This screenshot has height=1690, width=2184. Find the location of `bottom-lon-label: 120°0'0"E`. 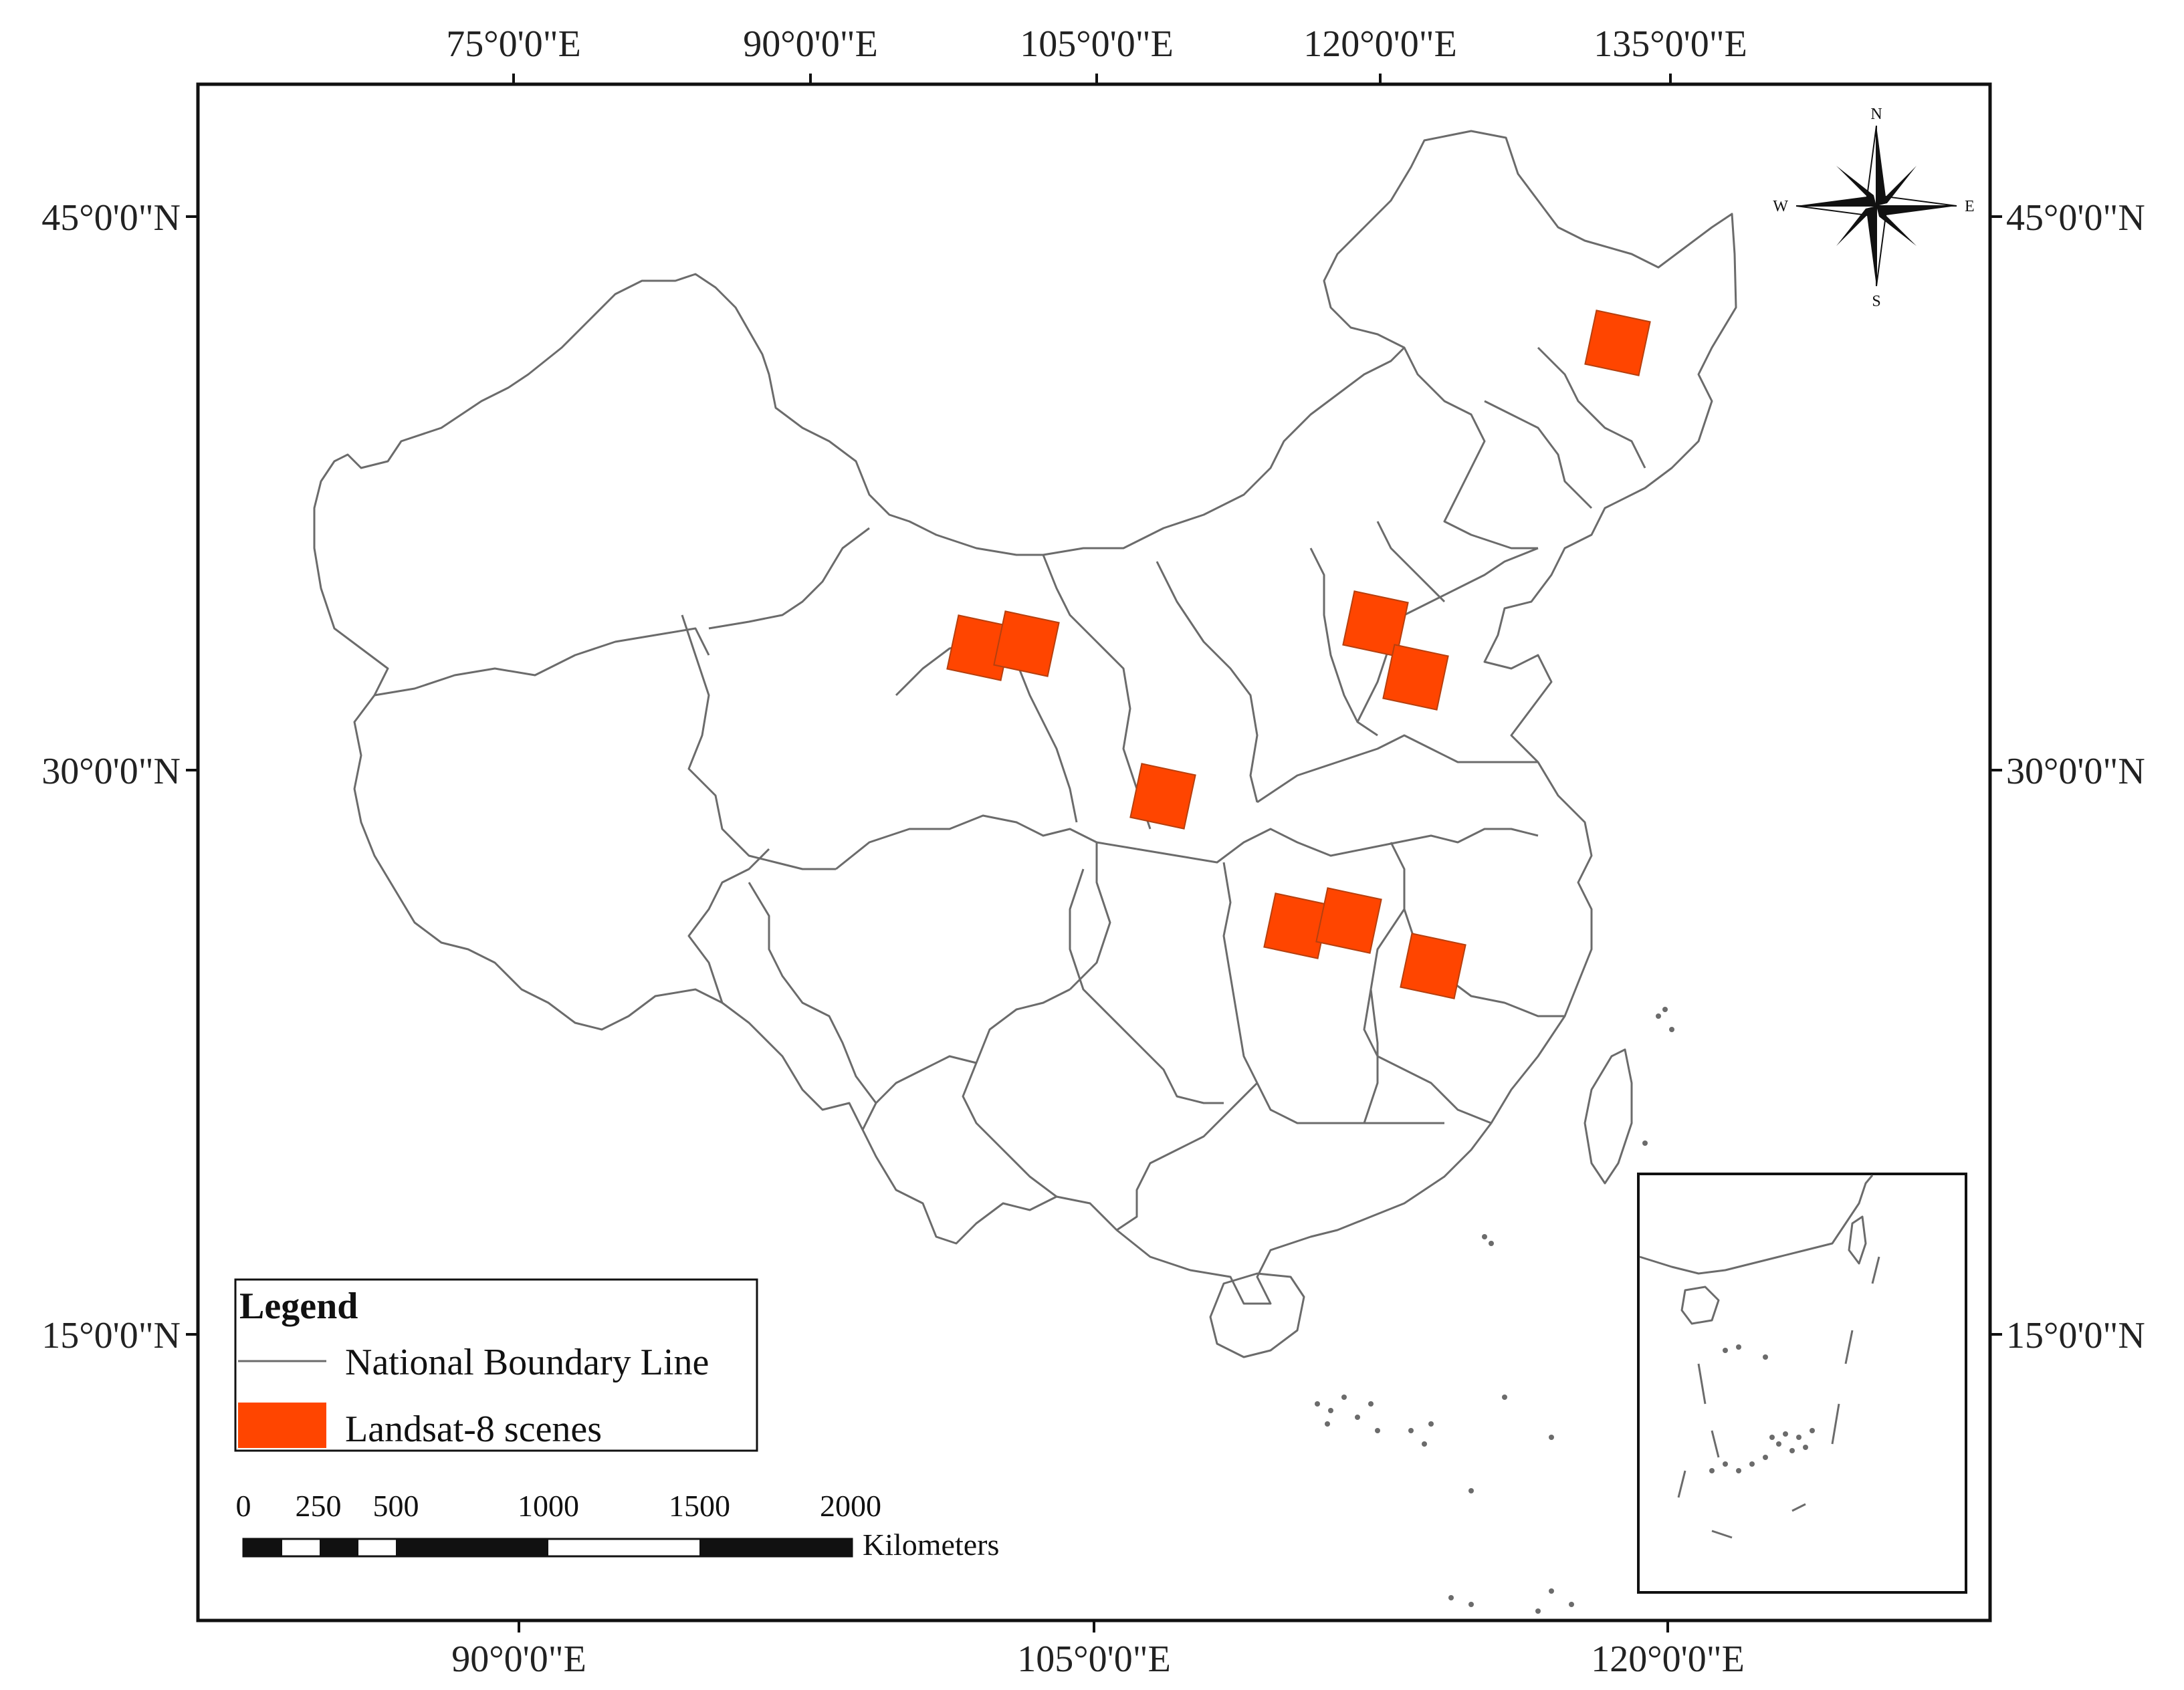

bottom-lon-label: 120°0'0"E is located at coordinates (1668, 1659).